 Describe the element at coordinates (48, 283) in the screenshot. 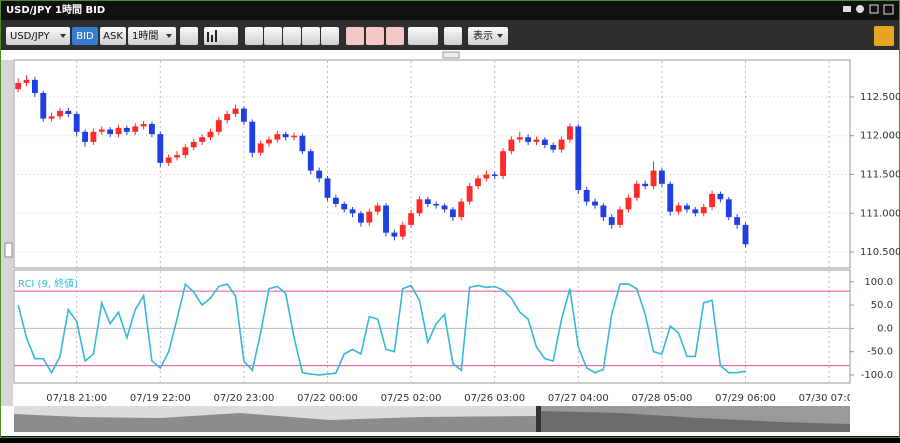

I see `indicator-label: RCI (9, 終値)` at that location.